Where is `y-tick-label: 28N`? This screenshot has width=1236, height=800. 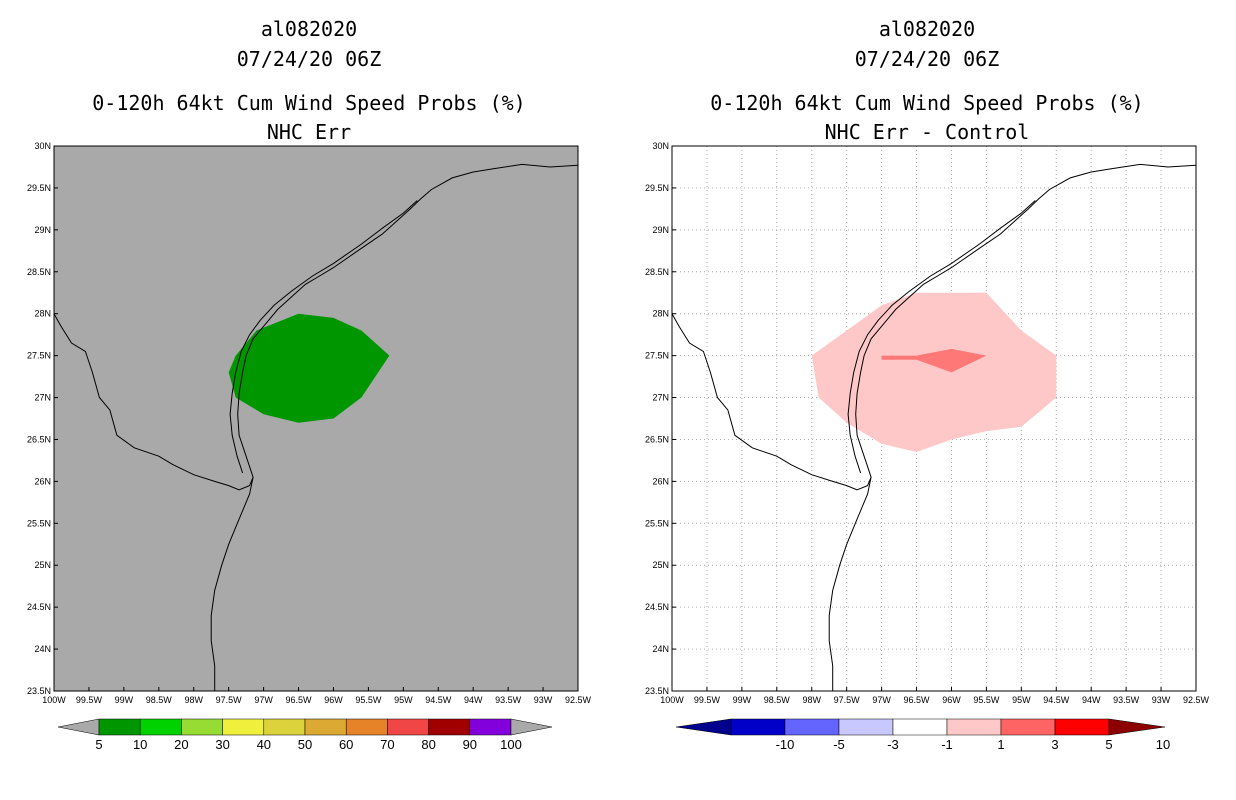 y-tick-label: 28N is located at coordinates (660, 314).